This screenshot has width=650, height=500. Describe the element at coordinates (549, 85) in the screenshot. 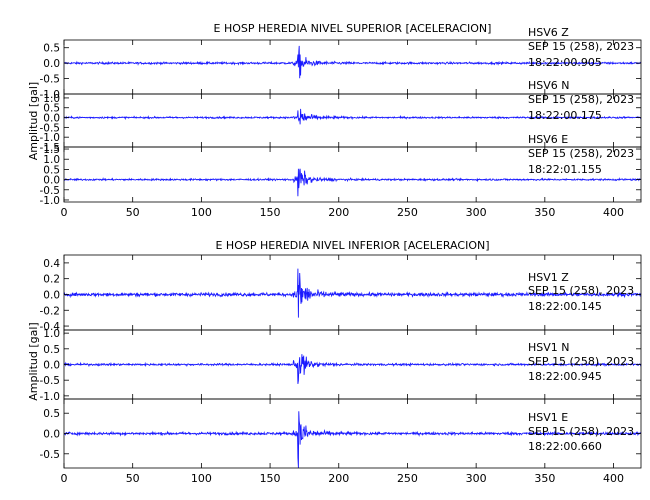

I see `trace-label: HSV6 N` at that location.